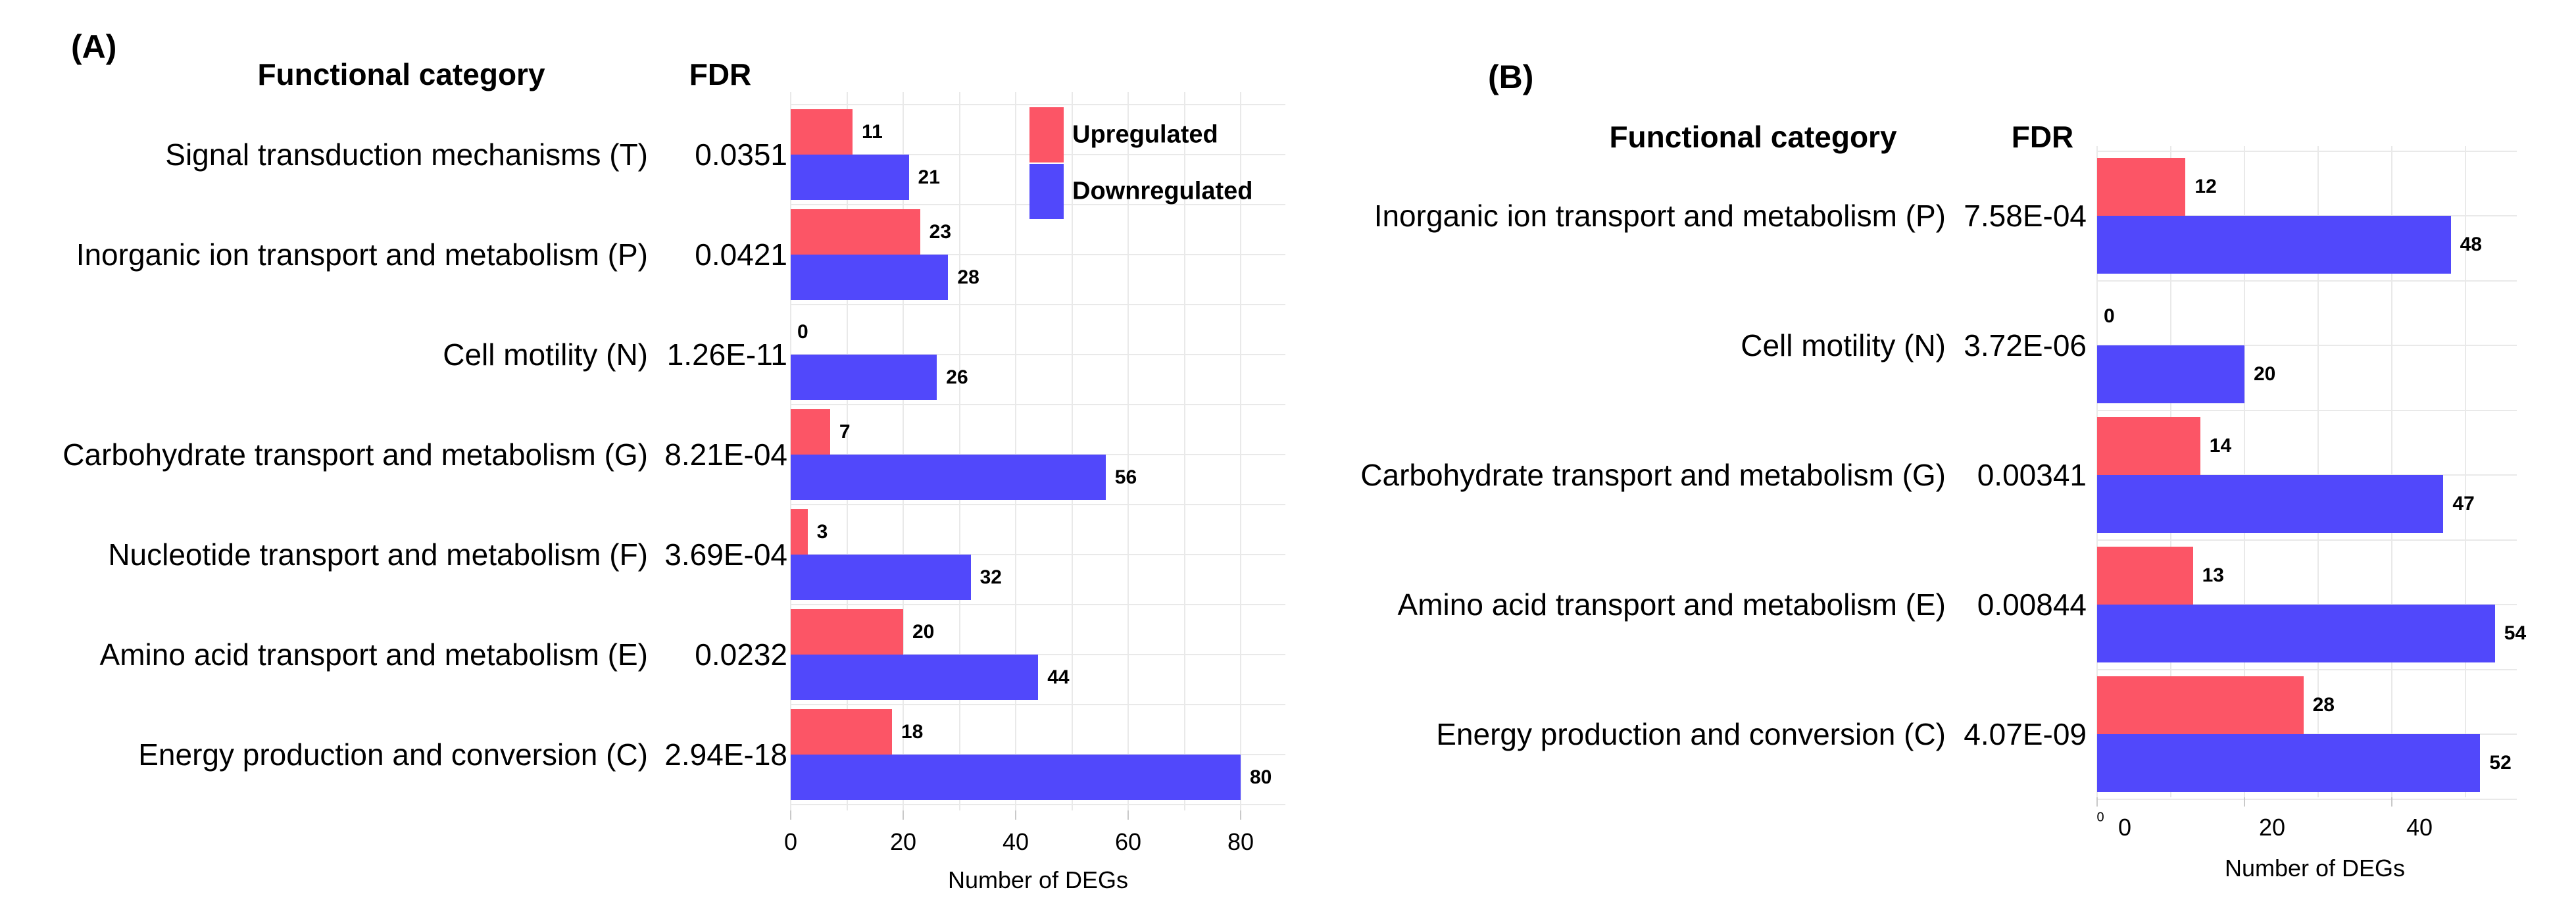  What do you see at coordinates (1511, 77) in the screenshot?
I see `panel-b-letter: (B)` at bounding box center [1511, 77].